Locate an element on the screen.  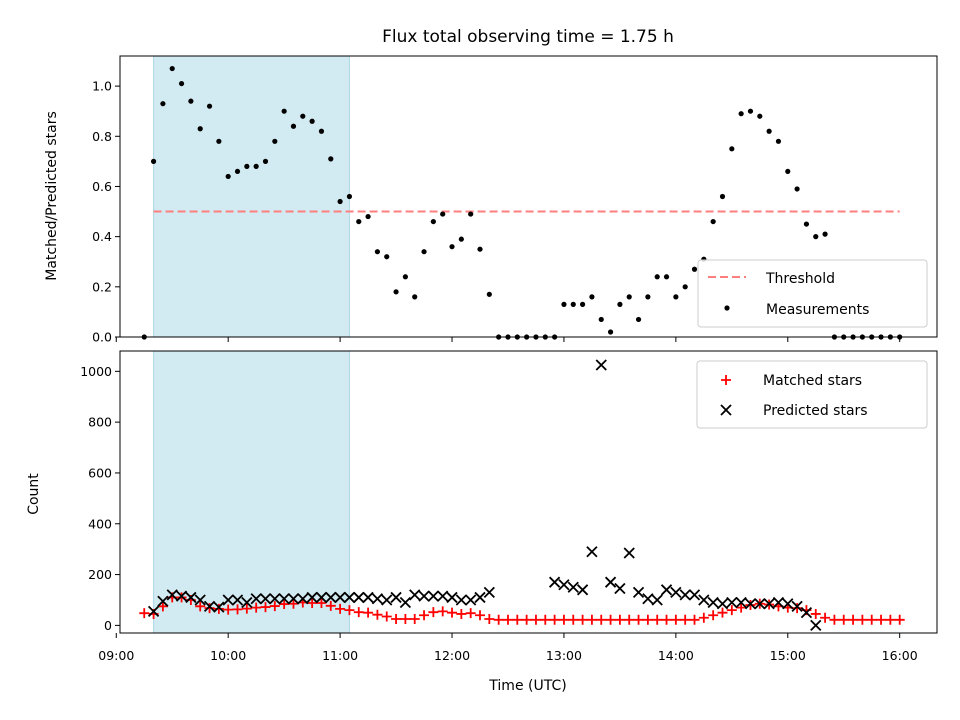
legend-matched-swatch is located at coordinates (726, 380).